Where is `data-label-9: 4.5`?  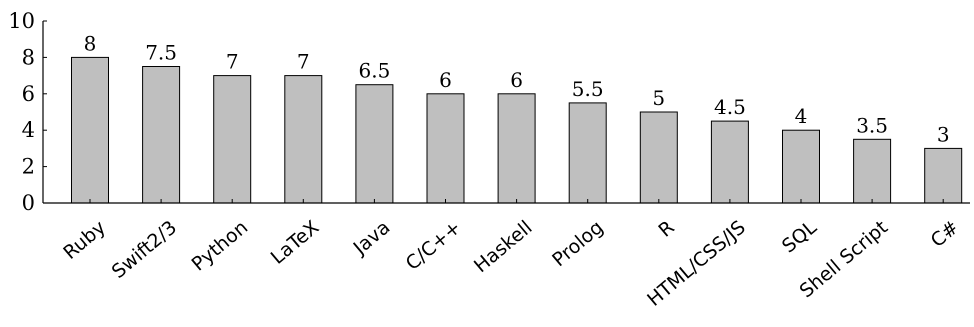
data-label-9: 4.5 is located at coordinates (730, 107).